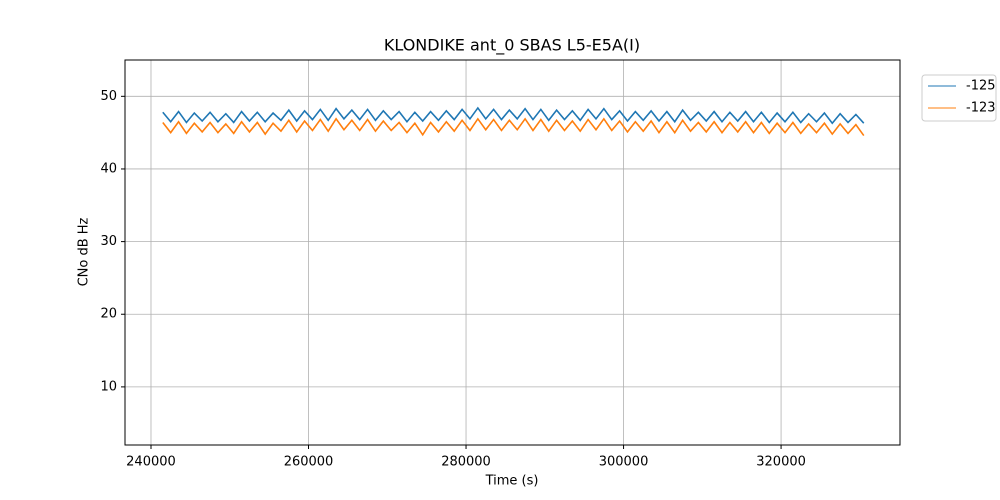 The image size is (1000, 500). What do you see at coordinates (512, 46) in the screenshot?
I see `chart-title: KLONDIKE ant_0 SBAS L5-E5A(I)` at bounding box center [512, 46].